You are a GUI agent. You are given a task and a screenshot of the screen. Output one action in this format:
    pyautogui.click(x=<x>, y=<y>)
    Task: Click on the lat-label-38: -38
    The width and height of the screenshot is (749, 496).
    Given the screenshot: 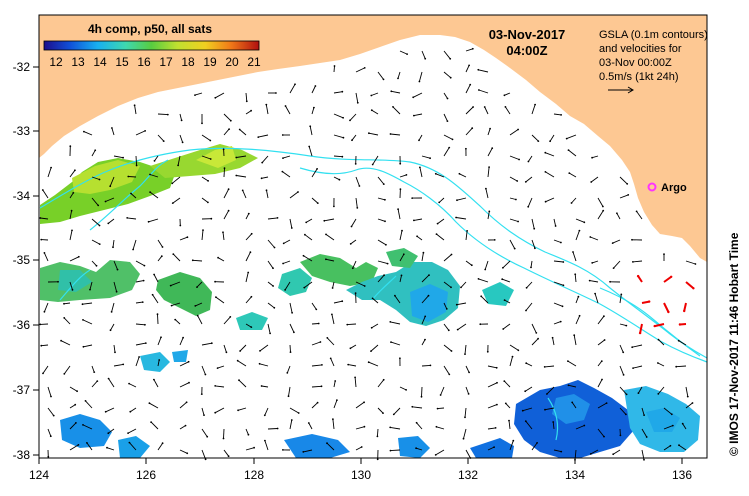 What is the action you would take?
    pyautogui.click(x=22, y=455)
    